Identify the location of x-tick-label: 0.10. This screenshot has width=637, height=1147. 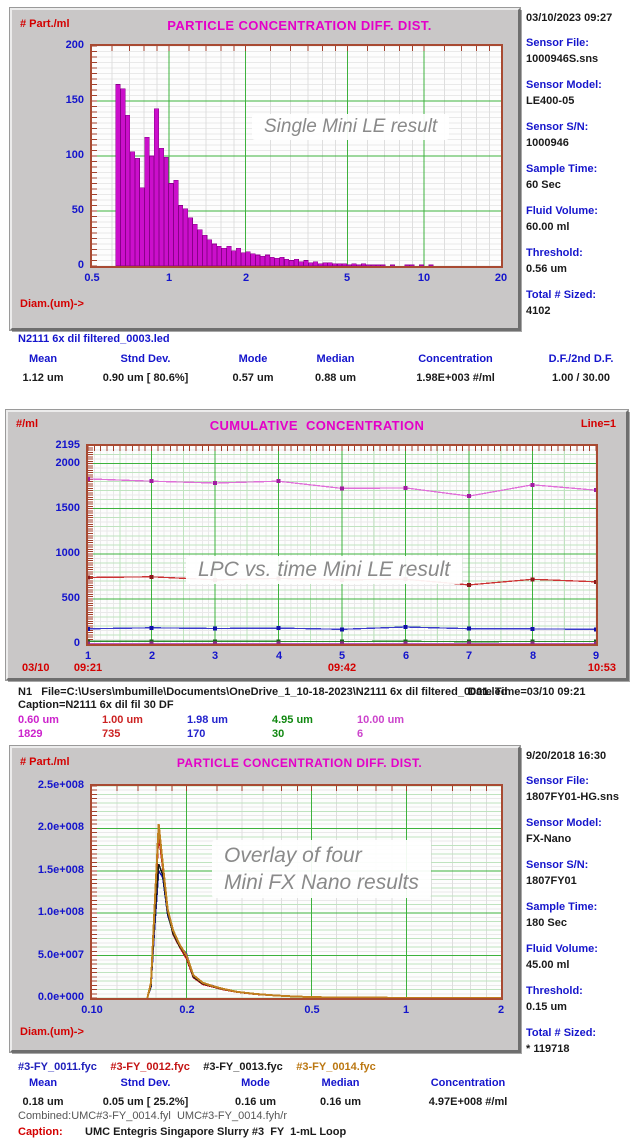
(92, 1010).